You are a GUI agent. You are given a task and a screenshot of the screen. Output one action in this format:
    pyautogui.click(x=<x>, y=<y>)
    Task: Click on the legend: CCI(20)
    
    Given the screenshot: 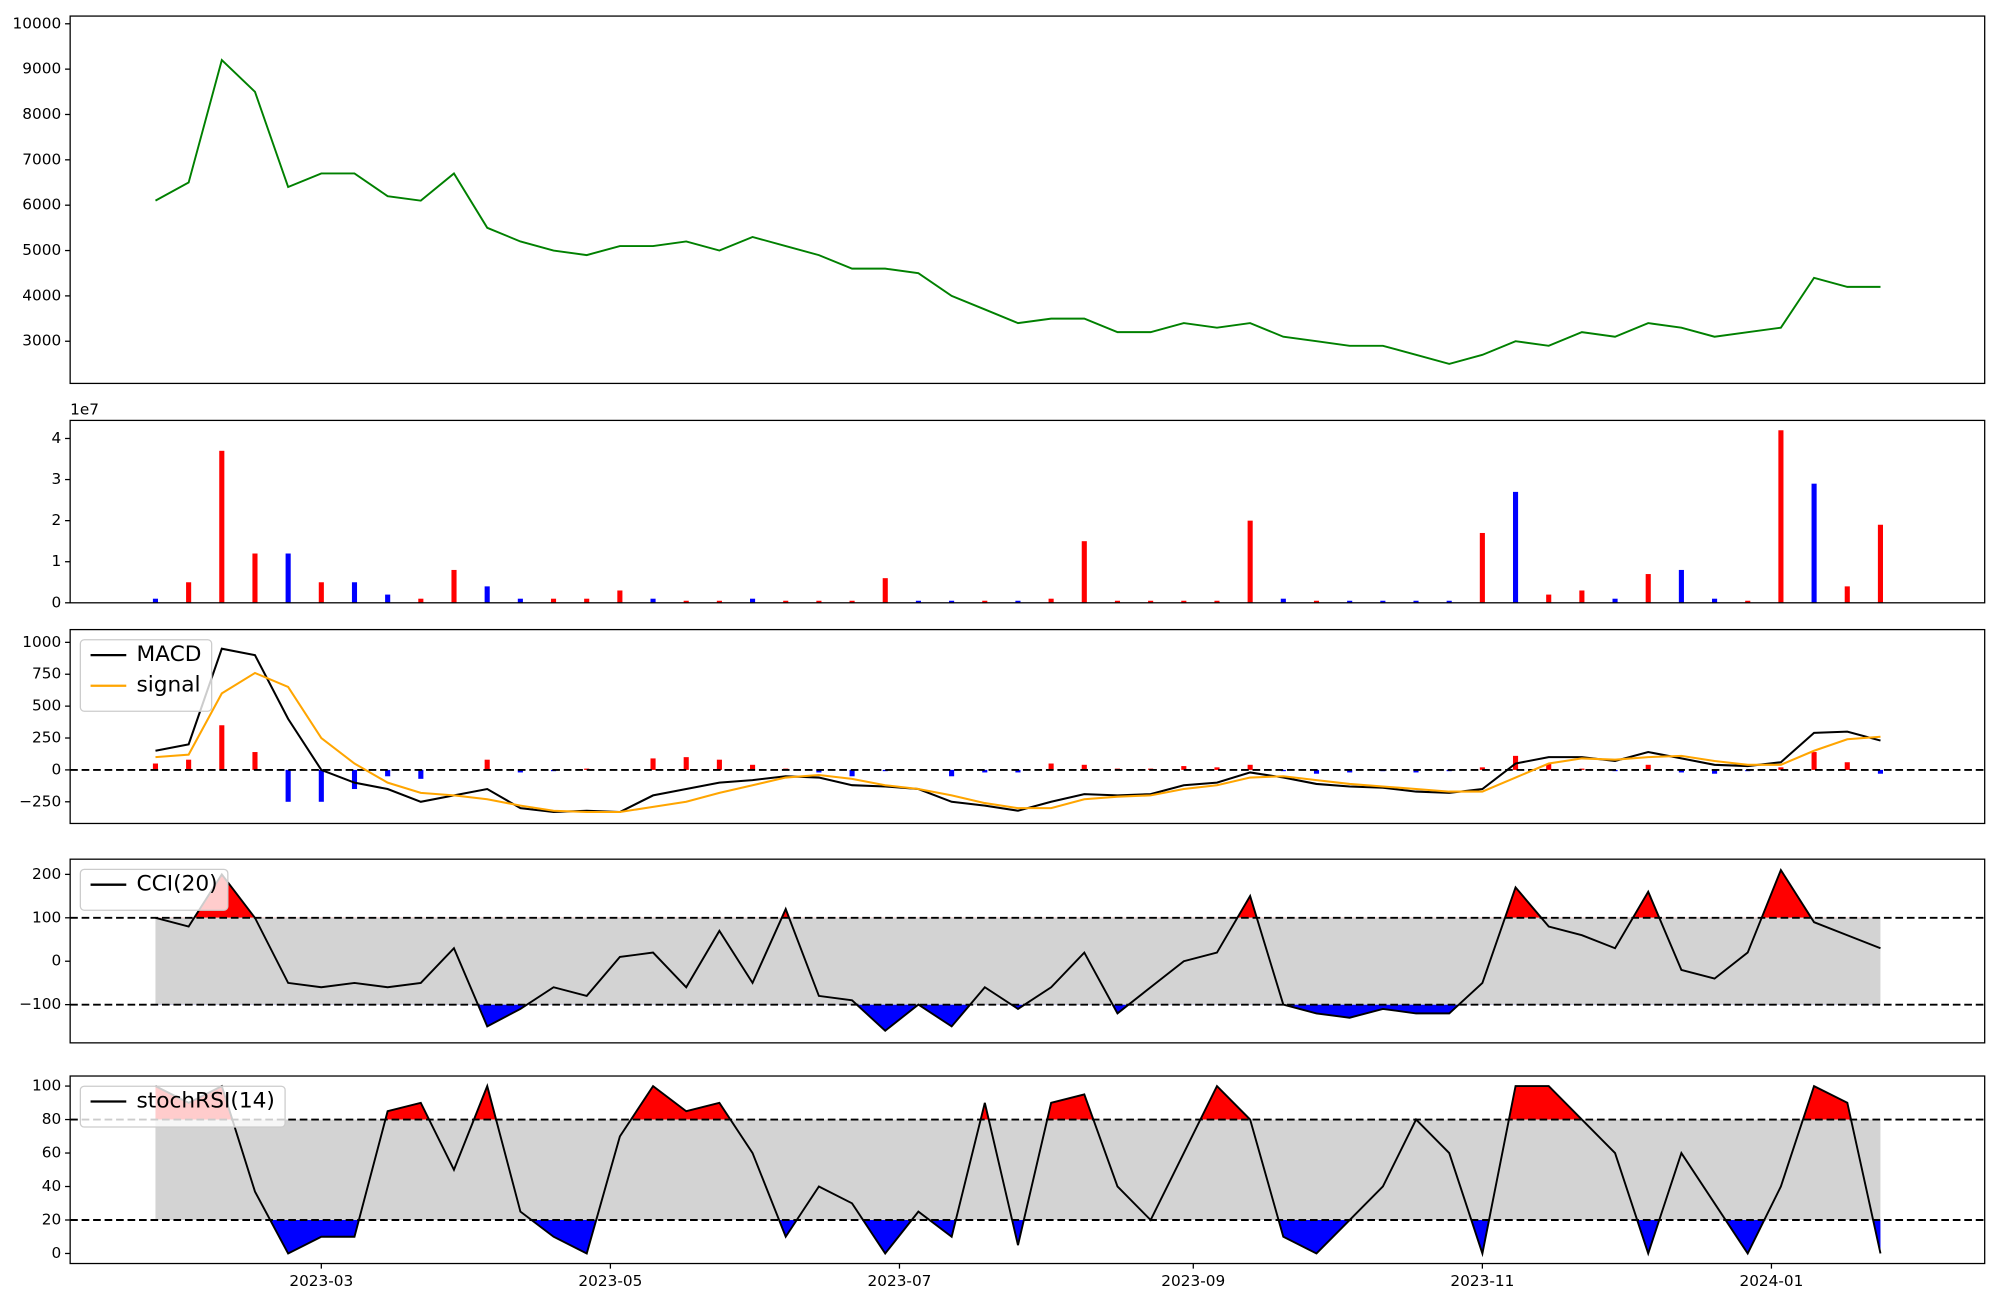 What is the action you would take?
    pyautogui.click(x=154, y=889)
    